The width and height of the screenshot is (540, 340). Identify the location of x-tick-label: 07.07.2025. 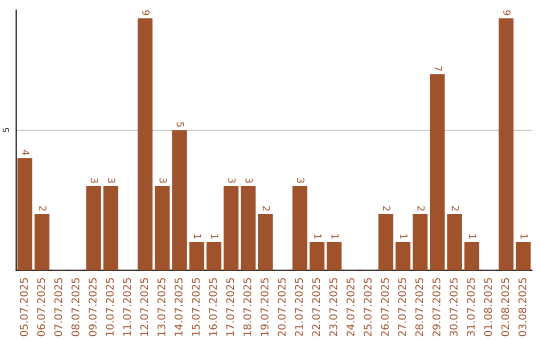
(58, 307).